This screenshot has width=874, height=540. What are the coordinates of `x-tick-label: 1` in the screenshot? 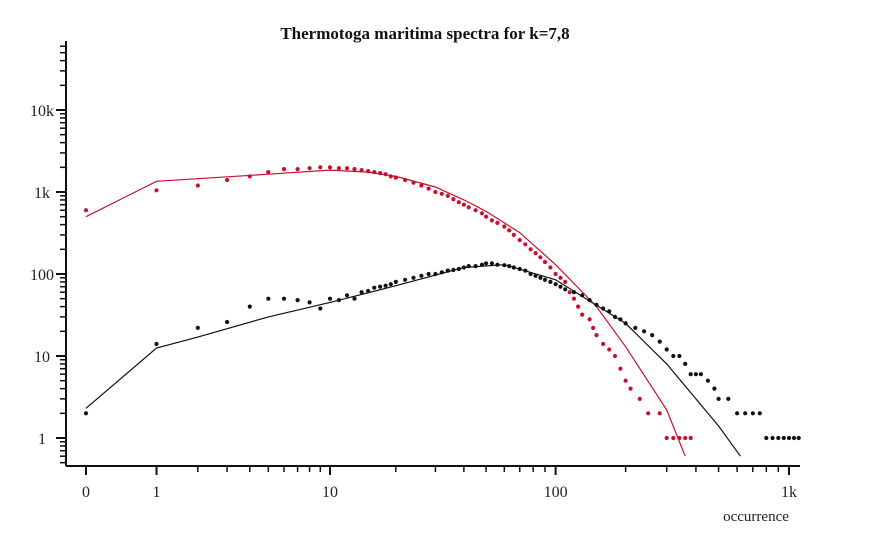 It's located at (157, 492).